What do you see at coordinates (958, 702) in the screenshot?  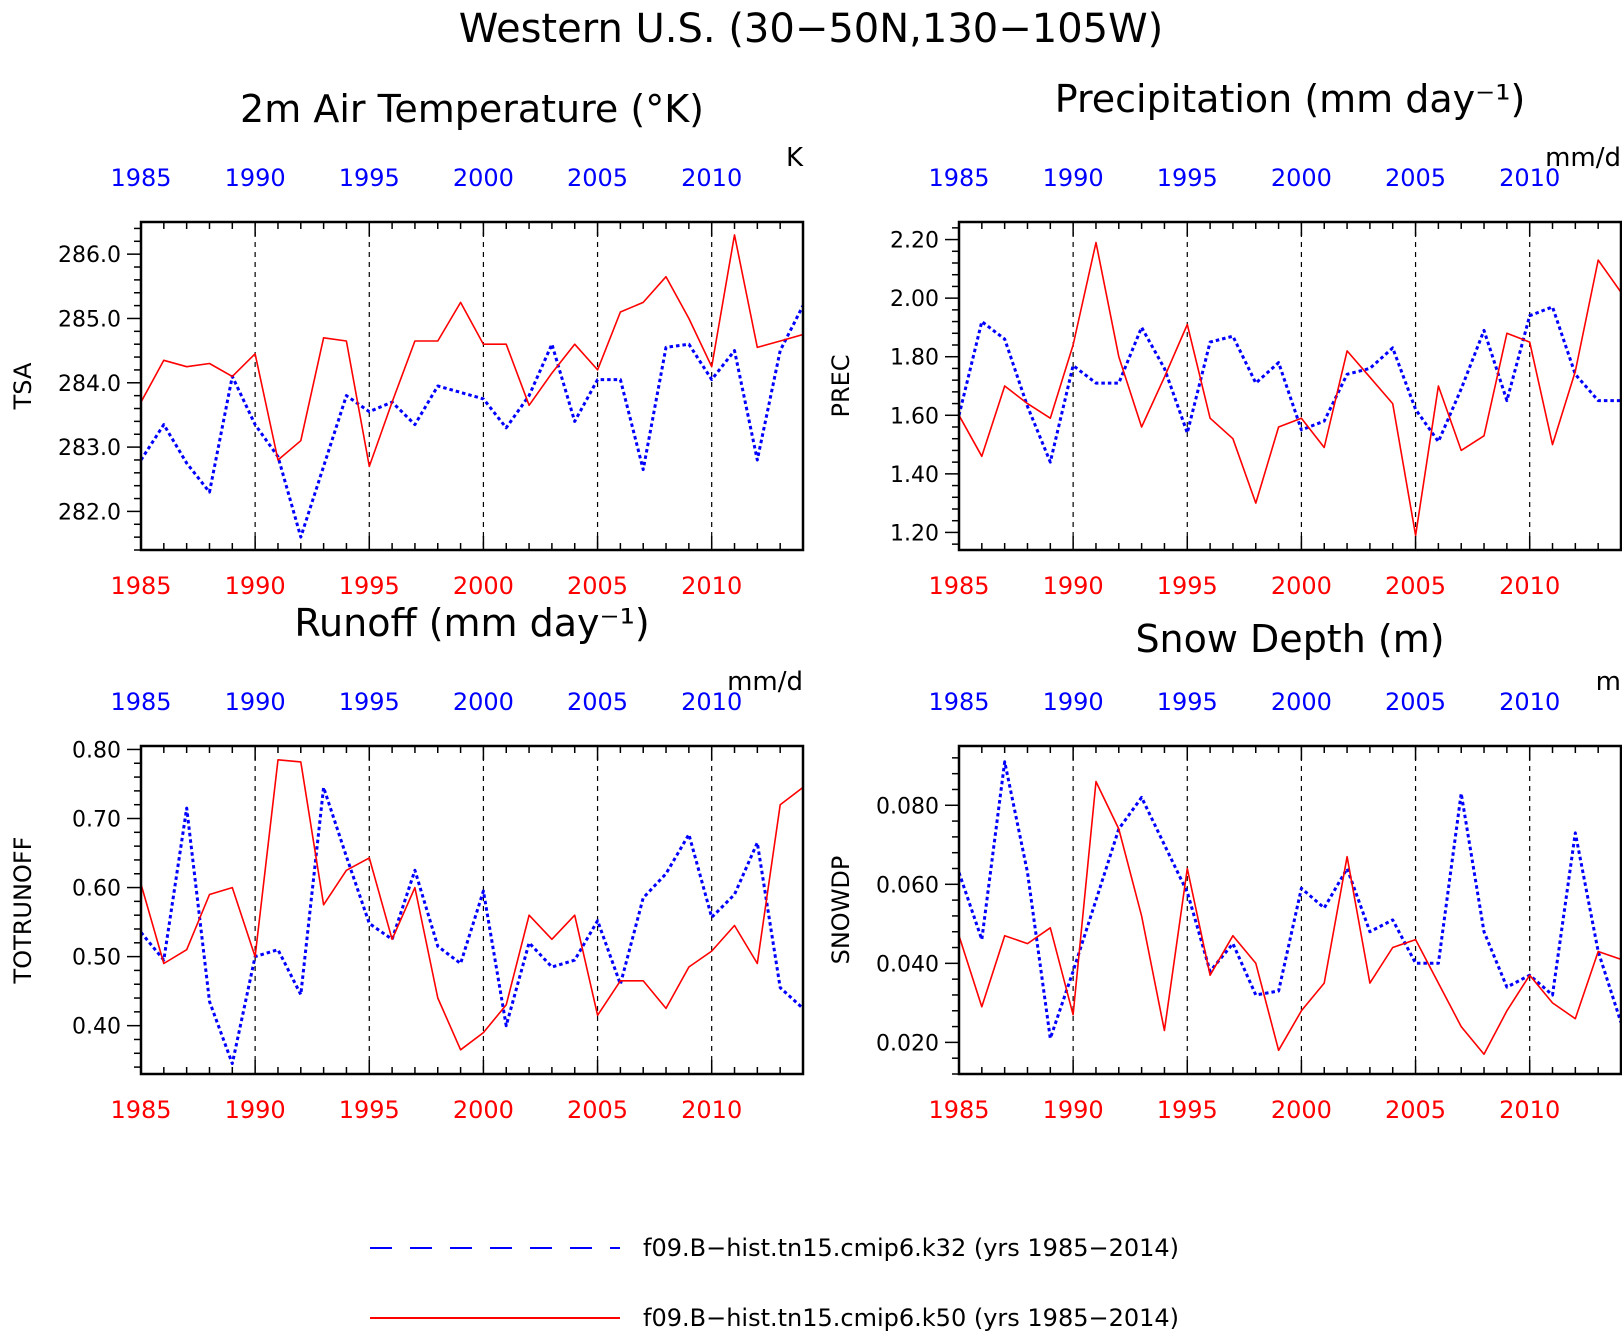 I see `x-tick-label-top-snowdp-0: 1985` at bounding box center [958, 702].